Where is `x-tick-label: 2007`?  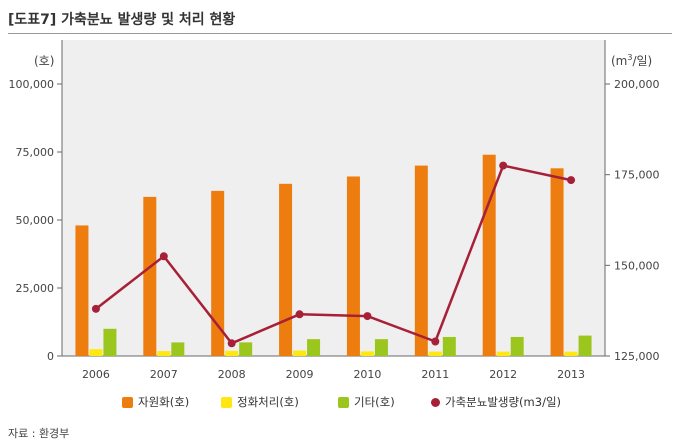
x-tick-label: 2007 is located at coordinates (164, 374).